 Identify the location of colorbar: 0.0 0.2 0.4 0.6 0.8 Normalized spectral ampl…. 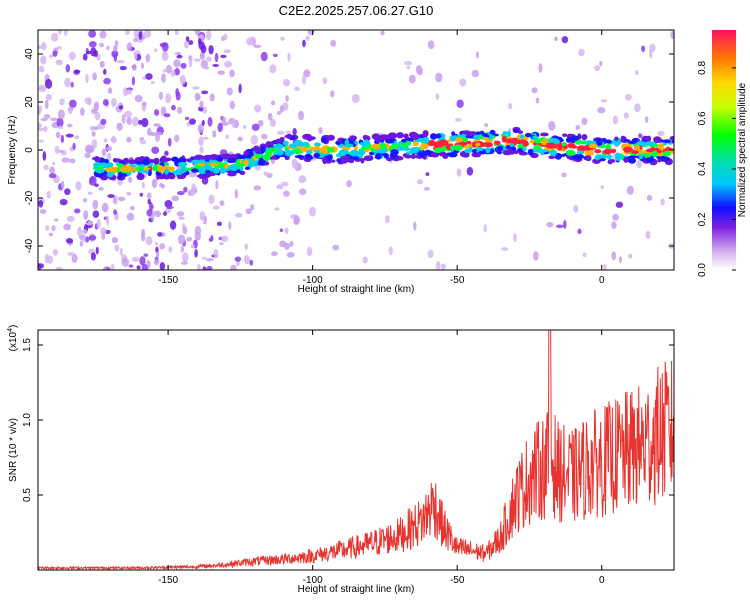
(722, 153).